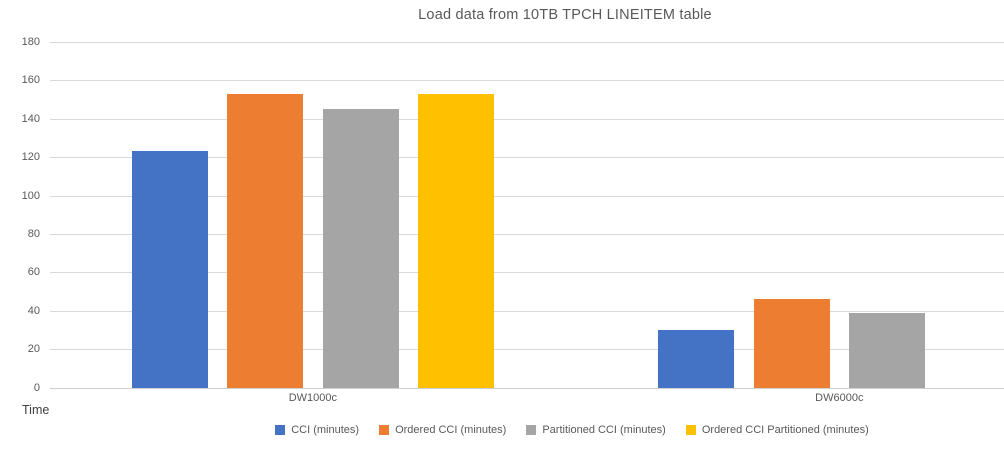  Describe the element at coordinates (839, 398) in the screenshot. I see `x-axis-category-label: DW6000c` at that location.